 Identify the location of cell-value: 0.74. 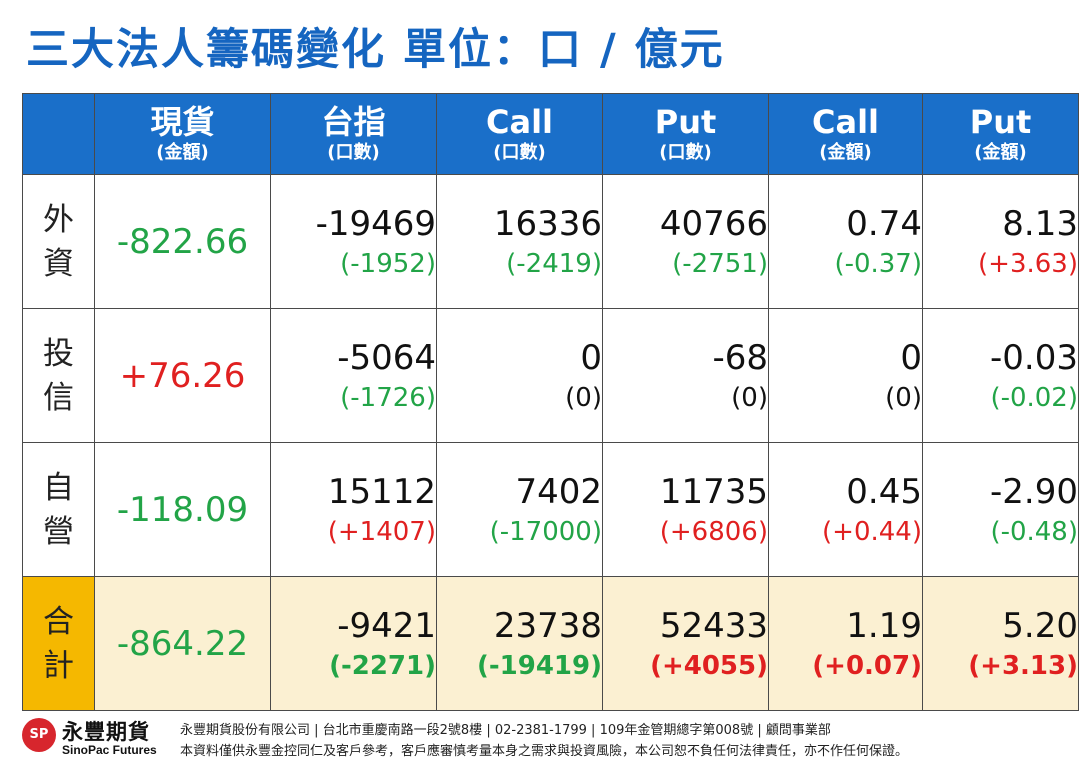
(884, 223).